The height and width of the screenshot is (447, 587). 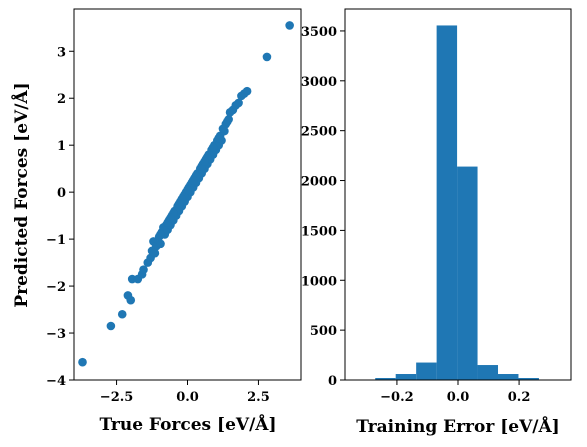 I want to click on histogram-x-ticks: −0.2 0.0 0.2, so click(x=455, y=392).